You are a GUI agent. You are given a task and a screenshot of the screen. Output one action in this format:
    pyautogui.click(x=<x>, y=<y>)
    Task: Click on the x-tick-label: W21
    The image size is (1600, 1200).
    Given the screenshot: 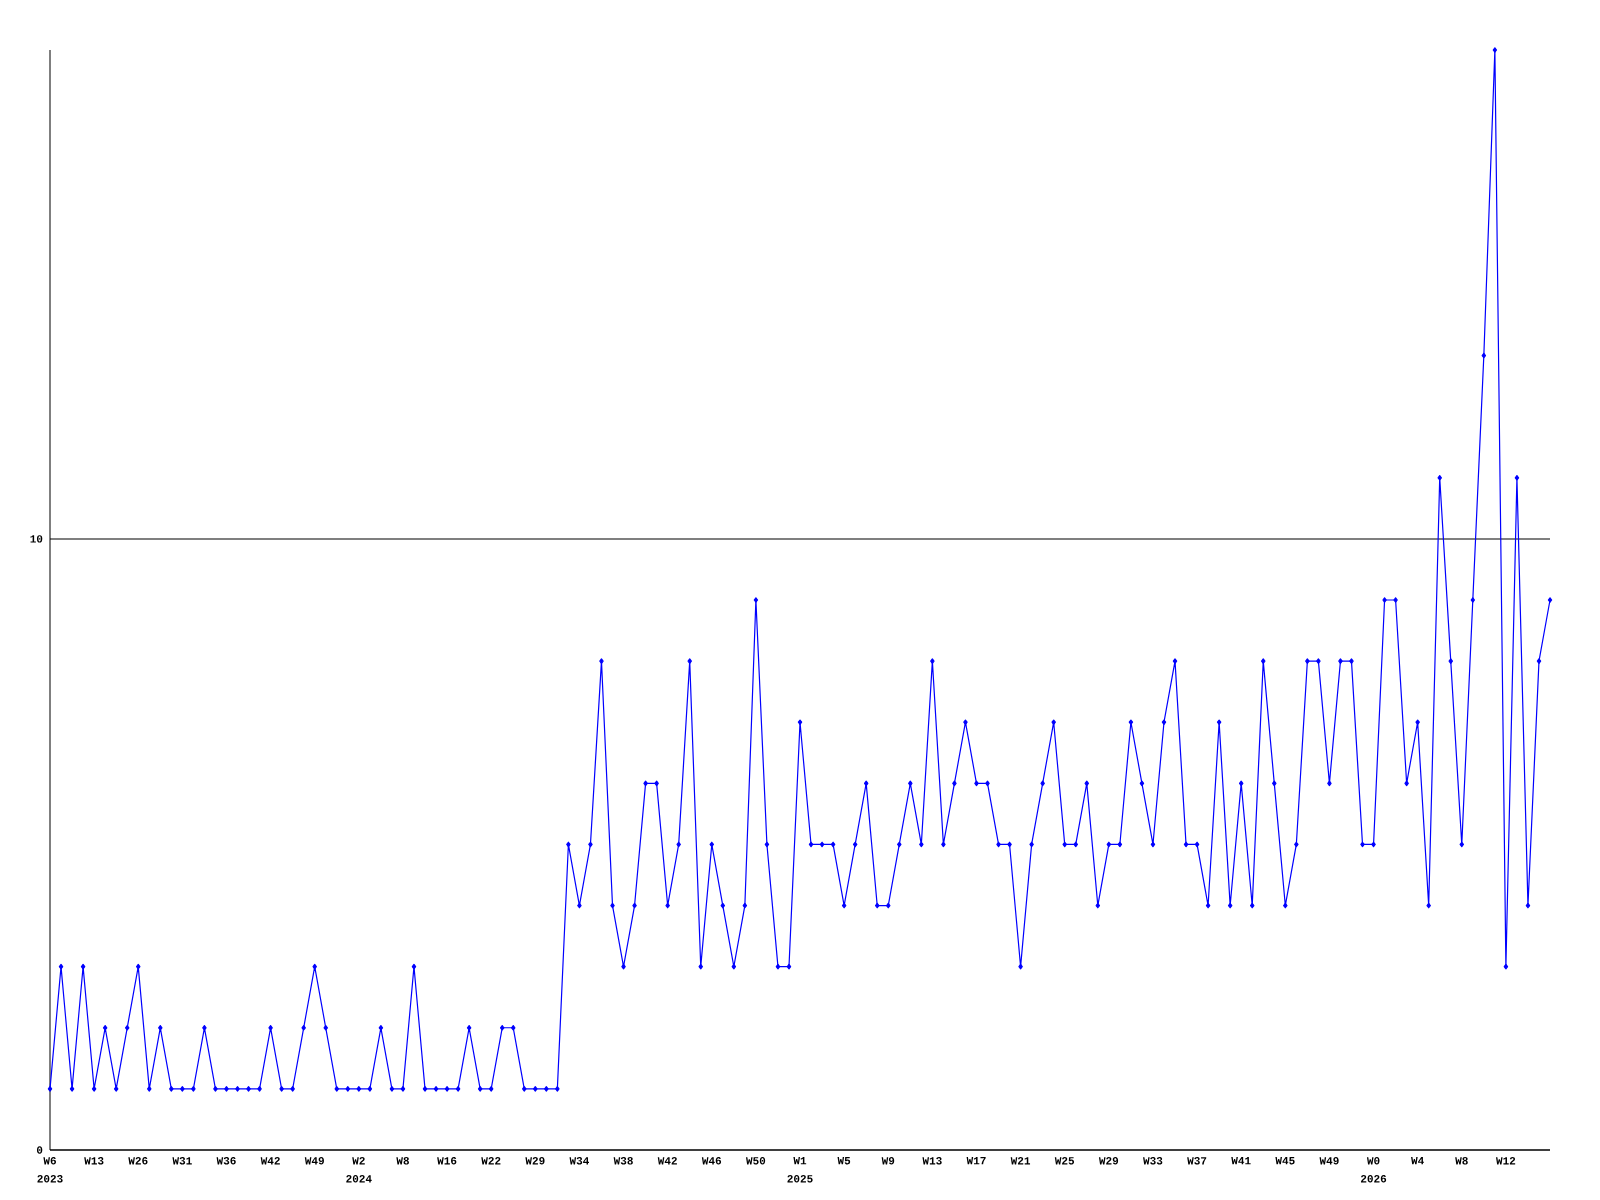 What is the action you would take?
    pyautogui.click(x=1020, y=1161)
    